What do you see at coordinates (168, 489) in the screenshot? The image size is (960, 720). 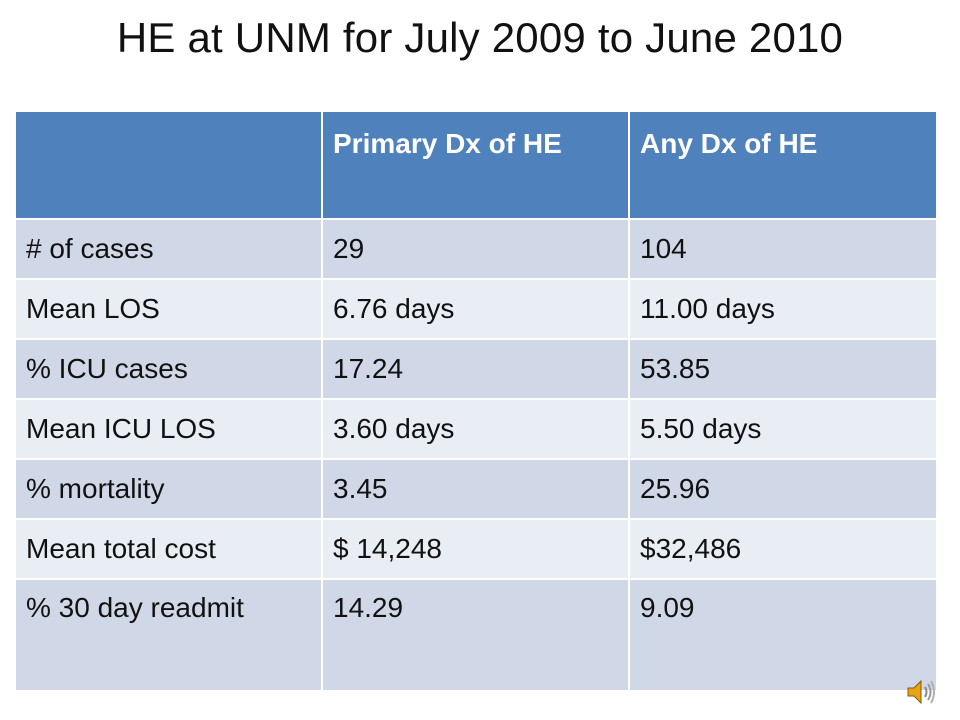 I see `row-label: % mortality` at bounding box center [168, 489].